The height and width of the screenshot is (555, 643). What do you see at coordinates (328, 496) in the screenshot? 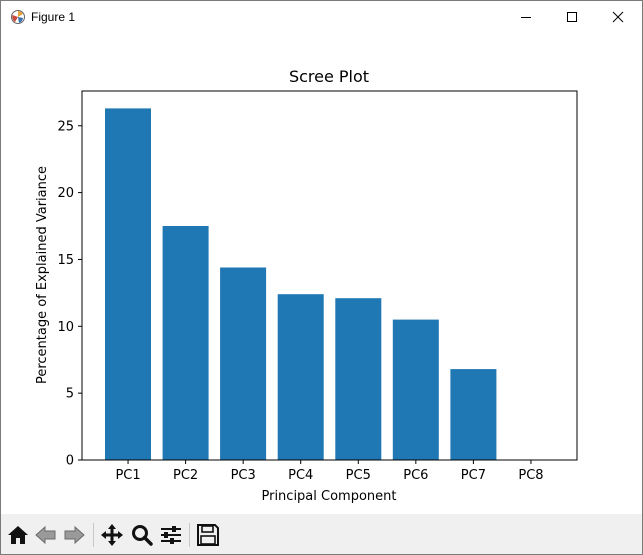
I see `x-axis-label: Principal Component` at bounding box center [328, 496].